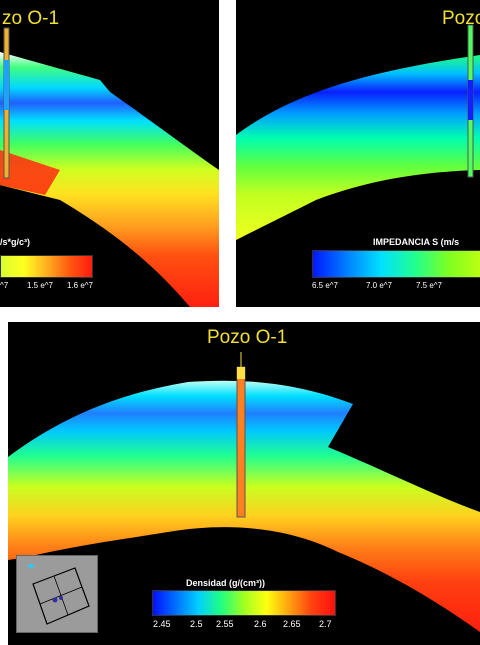  I want to click on colorbar-tick-bottom-2: 2.5, so click(196, 624).